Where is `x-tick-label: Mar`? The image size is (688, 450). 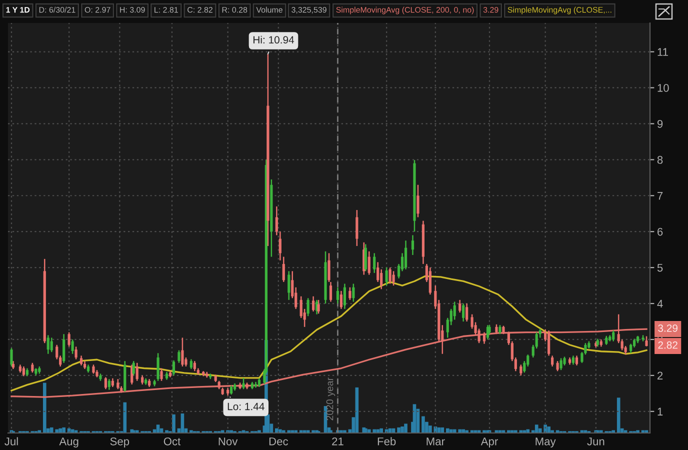 x-tick-label: Mar is located at coordinates (435, 442).